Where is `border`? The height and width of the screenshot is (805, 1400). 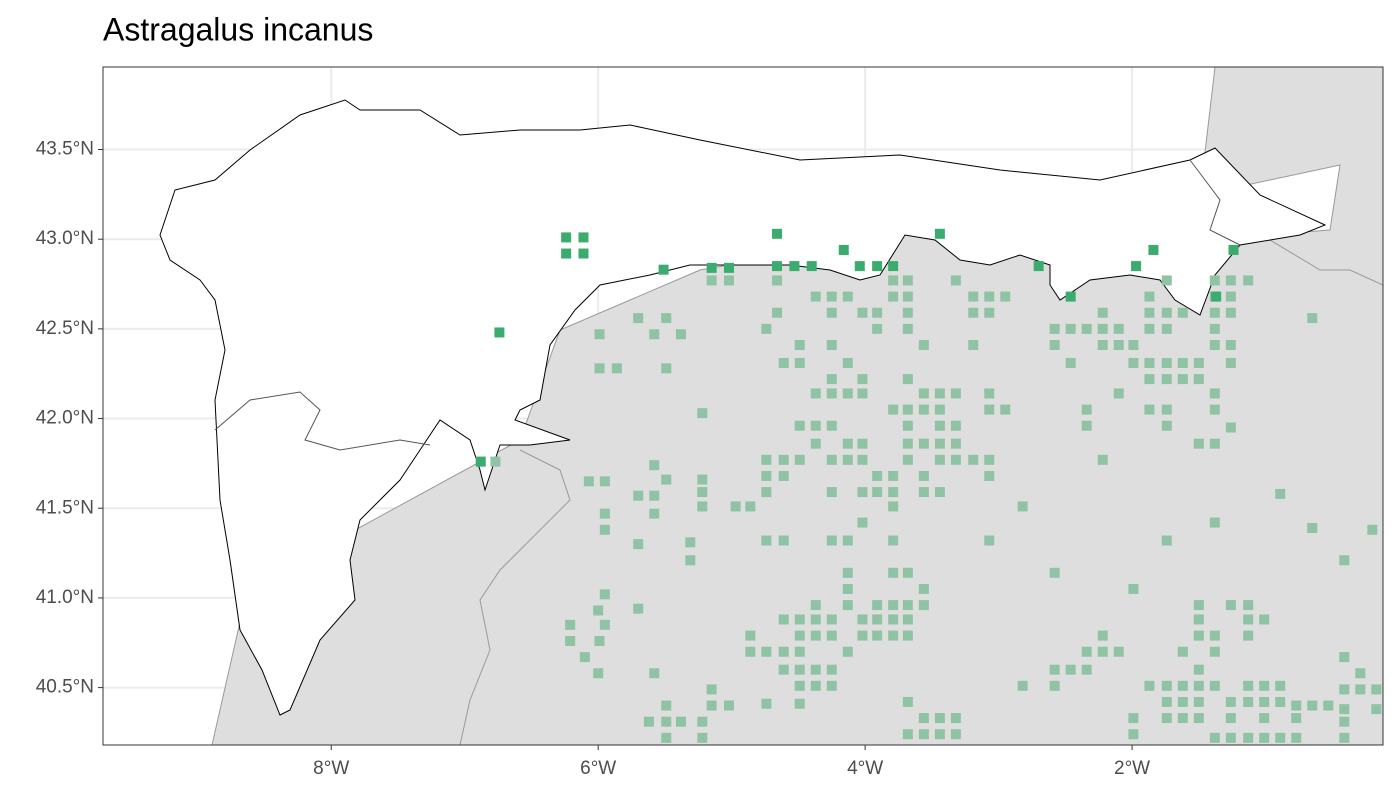 border is located at coordinates (1215, 202).